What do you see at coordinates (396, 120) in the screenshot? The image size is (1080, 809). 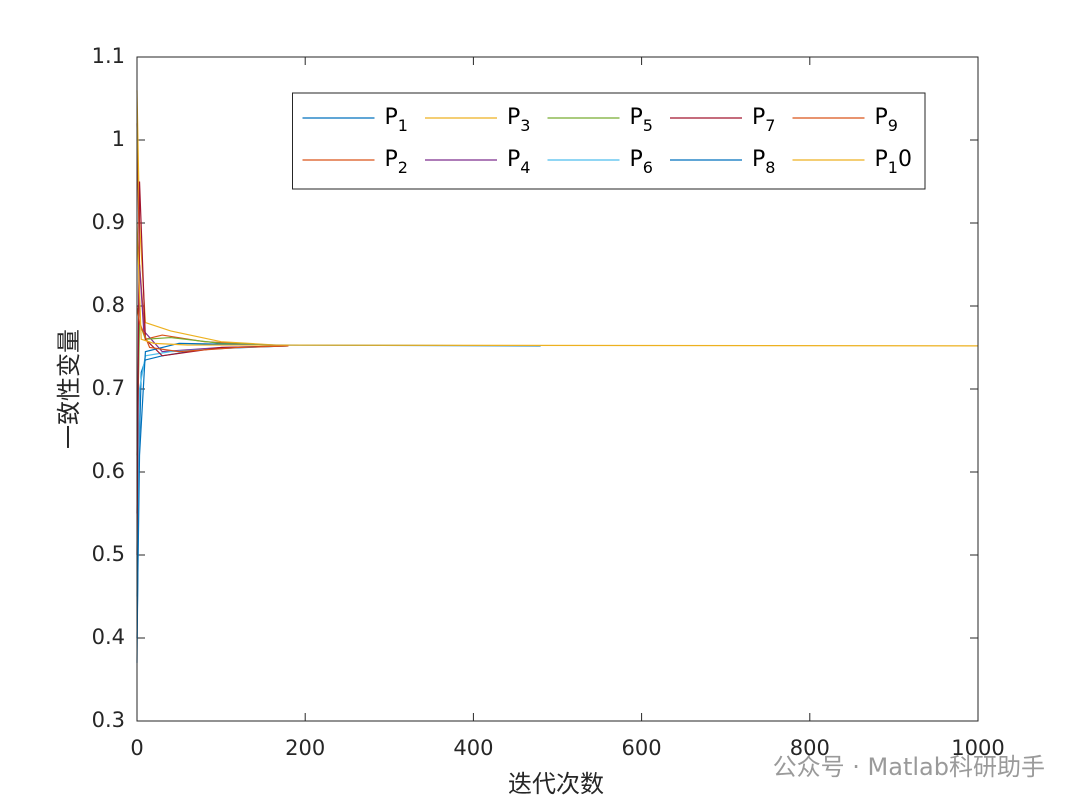 I see `legend-label: P1` at bounding box center [396, 120].